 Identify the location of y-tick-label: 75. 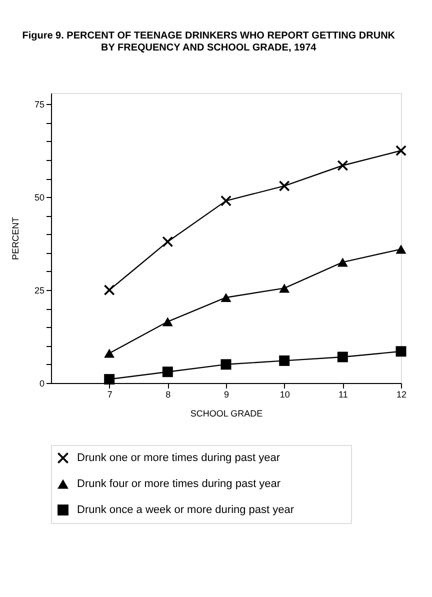
(39, 105).